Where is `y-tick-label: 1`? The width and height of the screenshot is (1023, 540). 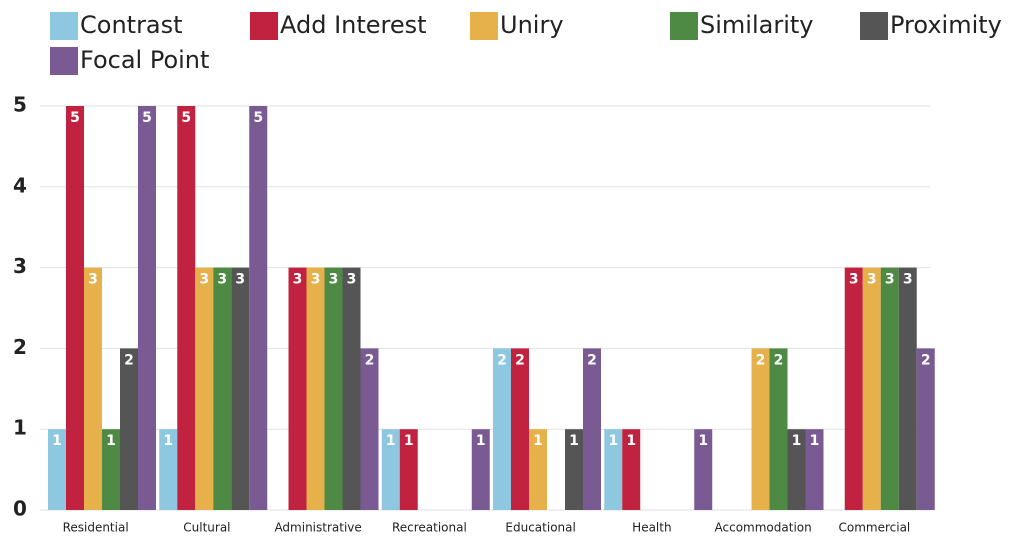
y-tick-label: 1 is located at coordinates (20, 428).